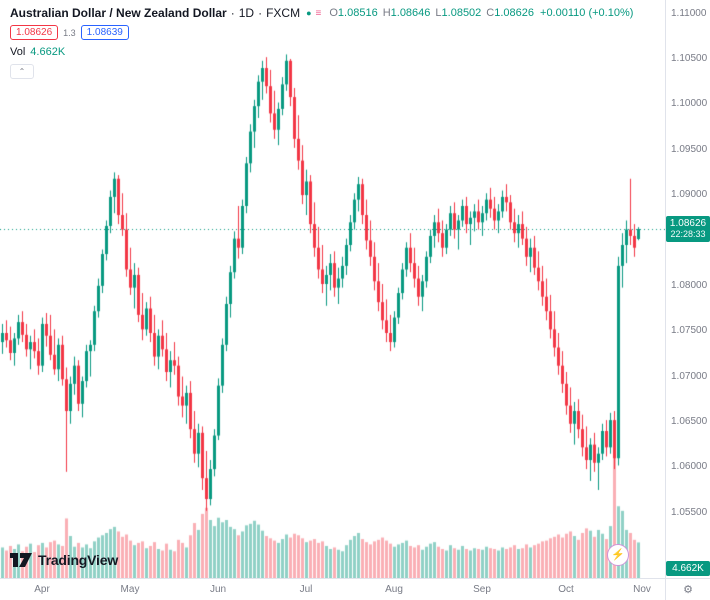 The image size is (710, 600). What do you see at coordinates (21, 560) in the screenshot?
I see `tradingview-logo-icon` at bounding box center [21, 560].